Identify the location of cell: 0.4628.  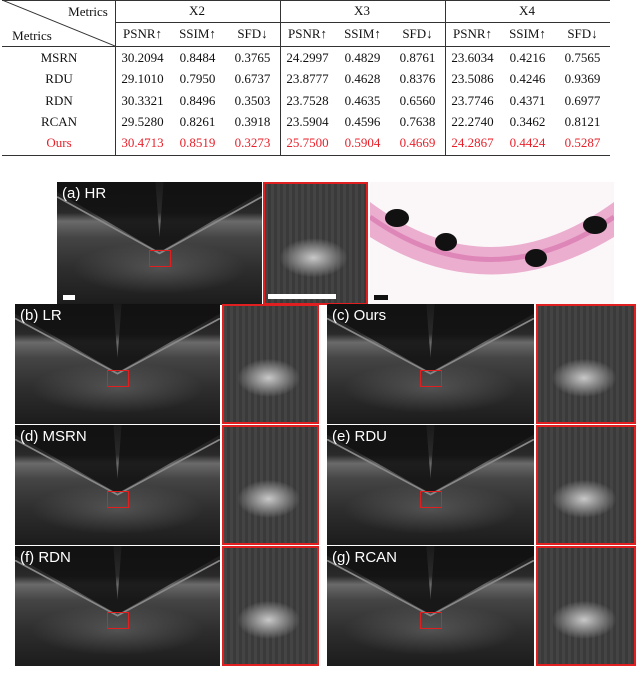
(362, 78).